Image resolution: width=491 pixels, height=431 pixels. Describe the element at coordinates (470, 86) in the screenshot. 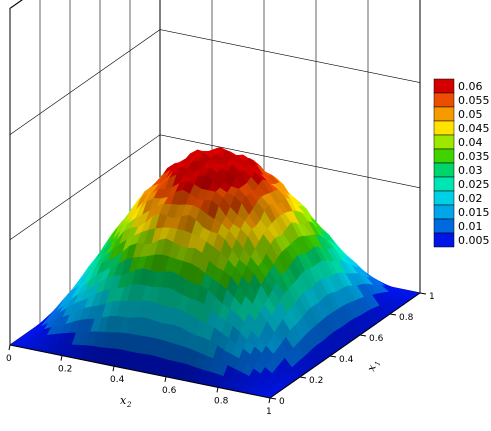

I see `legend-label: 0.06` at that location.